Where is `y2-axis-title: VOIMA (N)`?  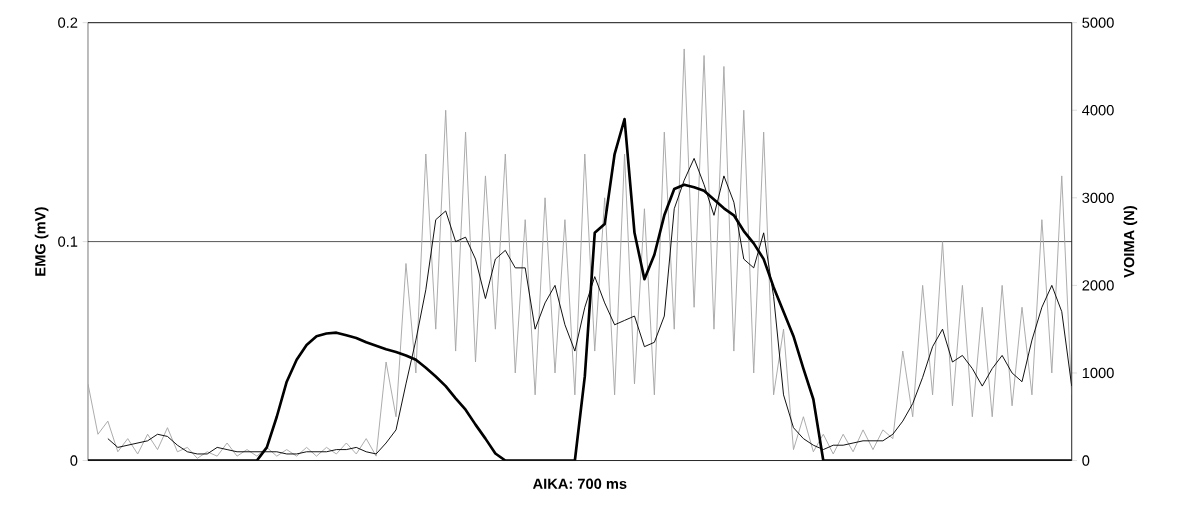
y2-axis-title: VOIMA (N) is located at coordinates (1130, 242).